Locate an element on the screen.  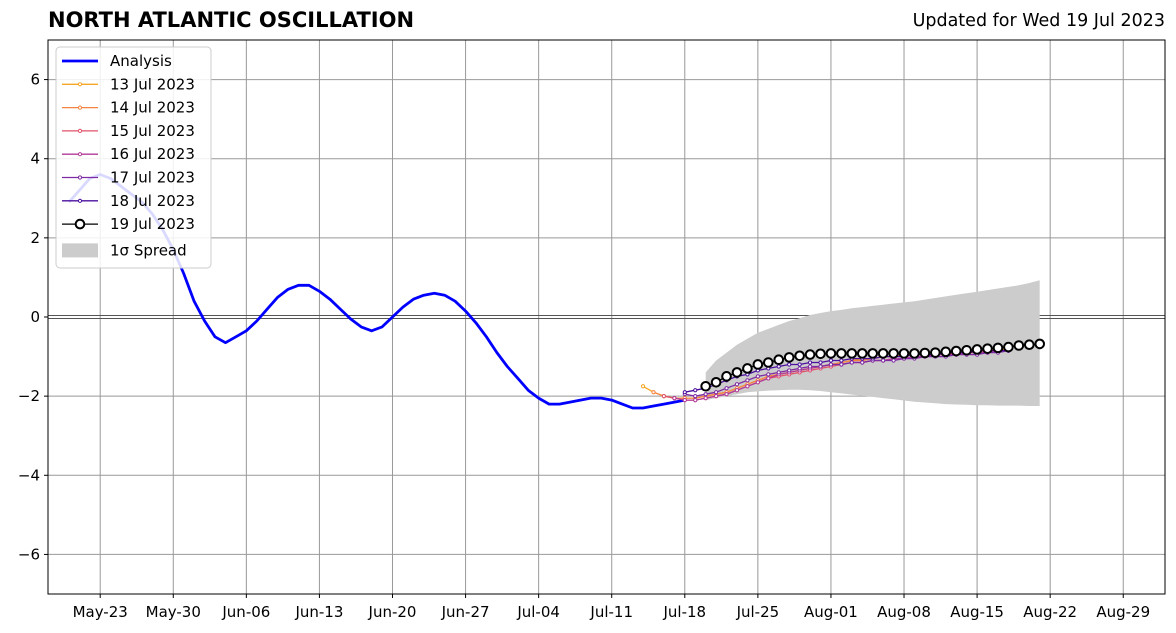
spread-band is located at coordinates (872, 343).